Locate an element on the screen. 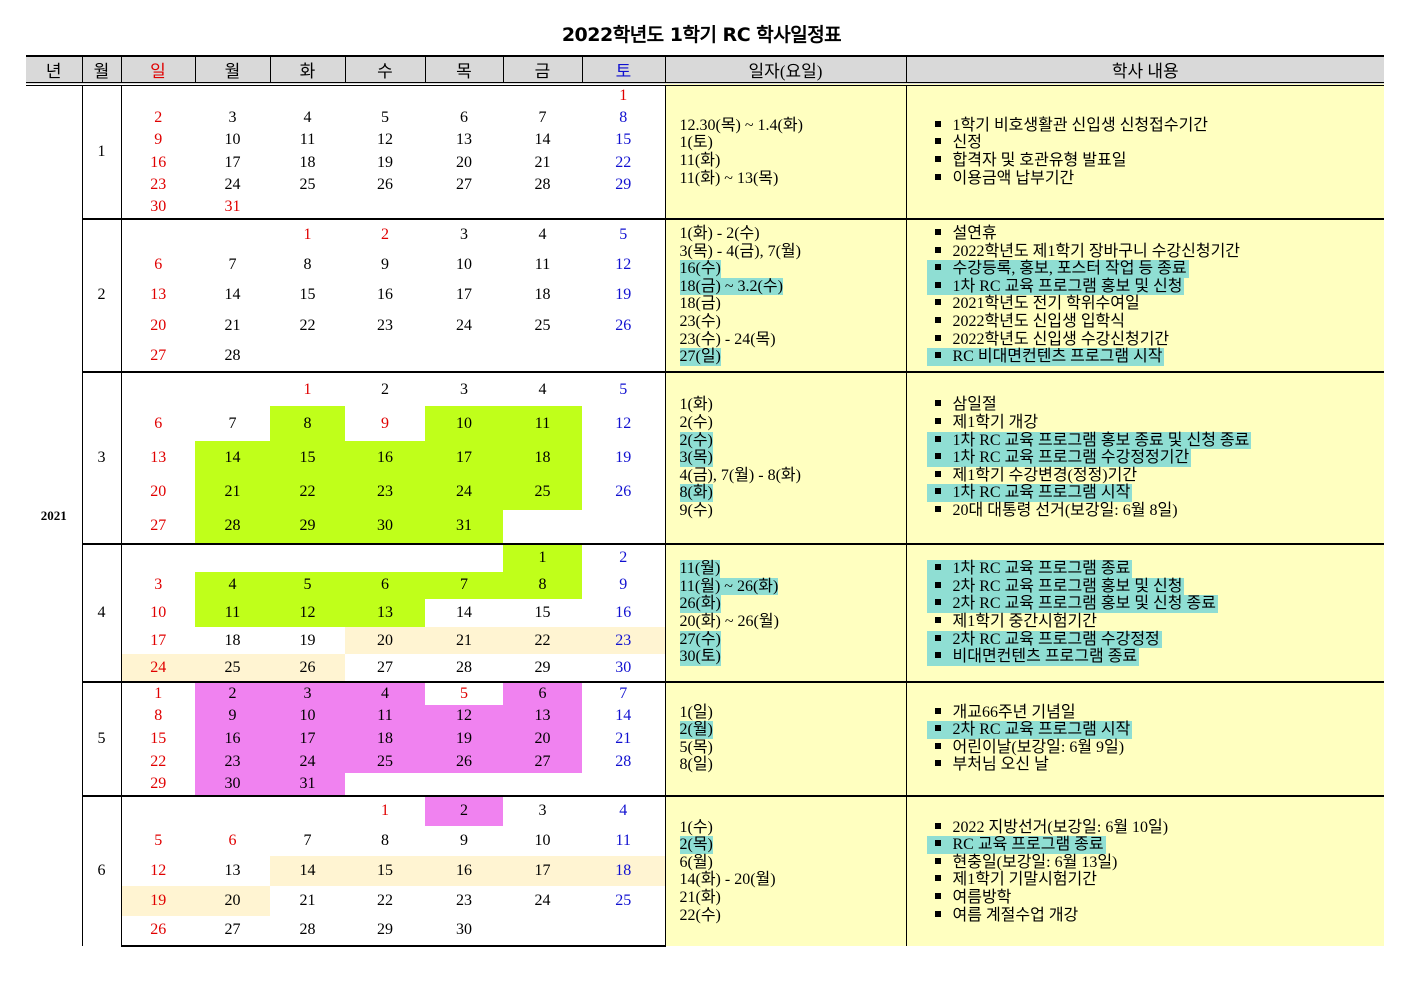  week-row: 13 14 15 16 17 18 19 is located at coordinates (705, 295).